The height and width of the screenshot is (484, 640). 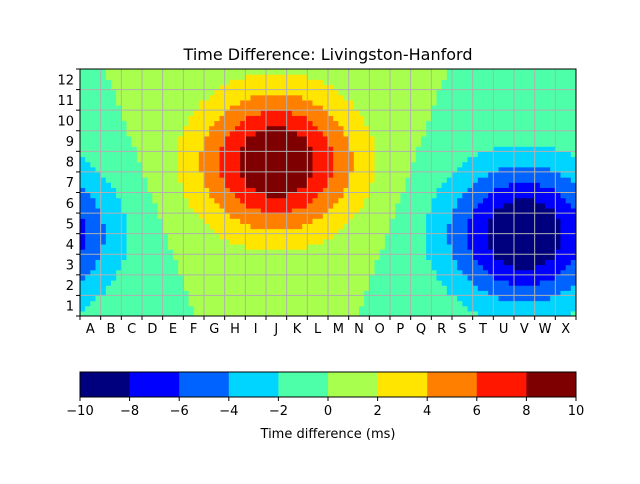 What do you see at coordinates (318, 329) in the screenshot?
I see `x-tick-label: L` at bounding box center [318, 329].